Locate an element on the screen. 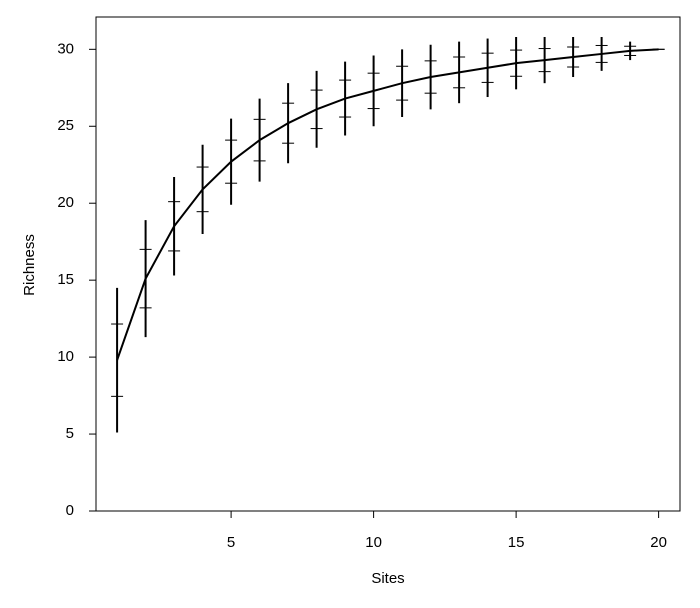 The image size is (700, 608). y-axis-title: Richness is located at coordinates (29, 265).